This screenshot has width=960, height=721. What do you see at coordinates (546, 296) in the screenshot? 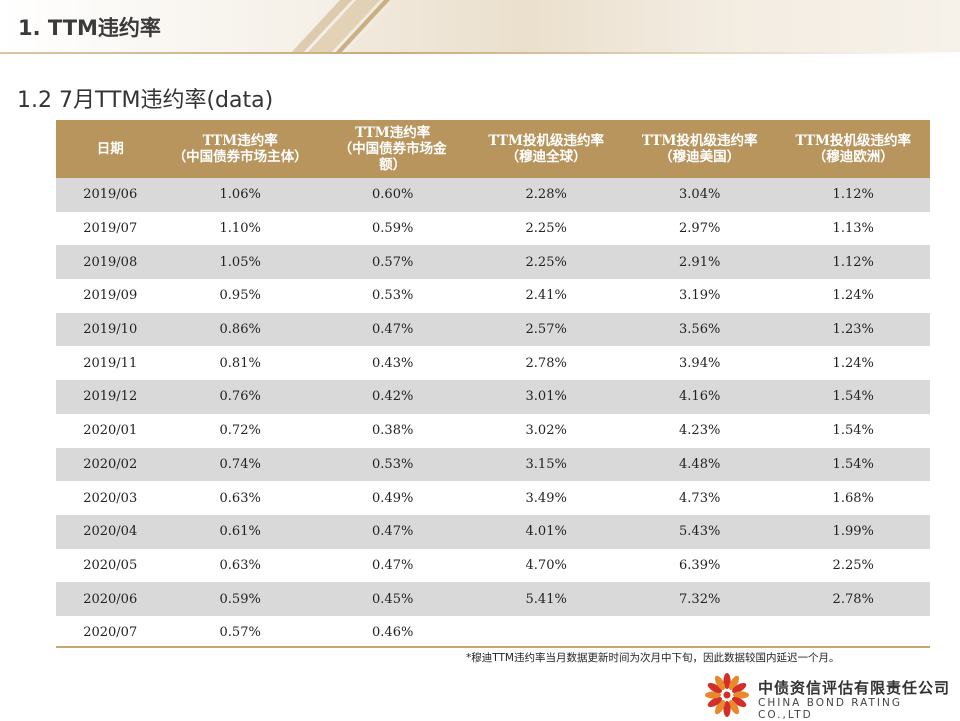
I see `rate-cell: 2.41%` at bounding box center [546, 296].